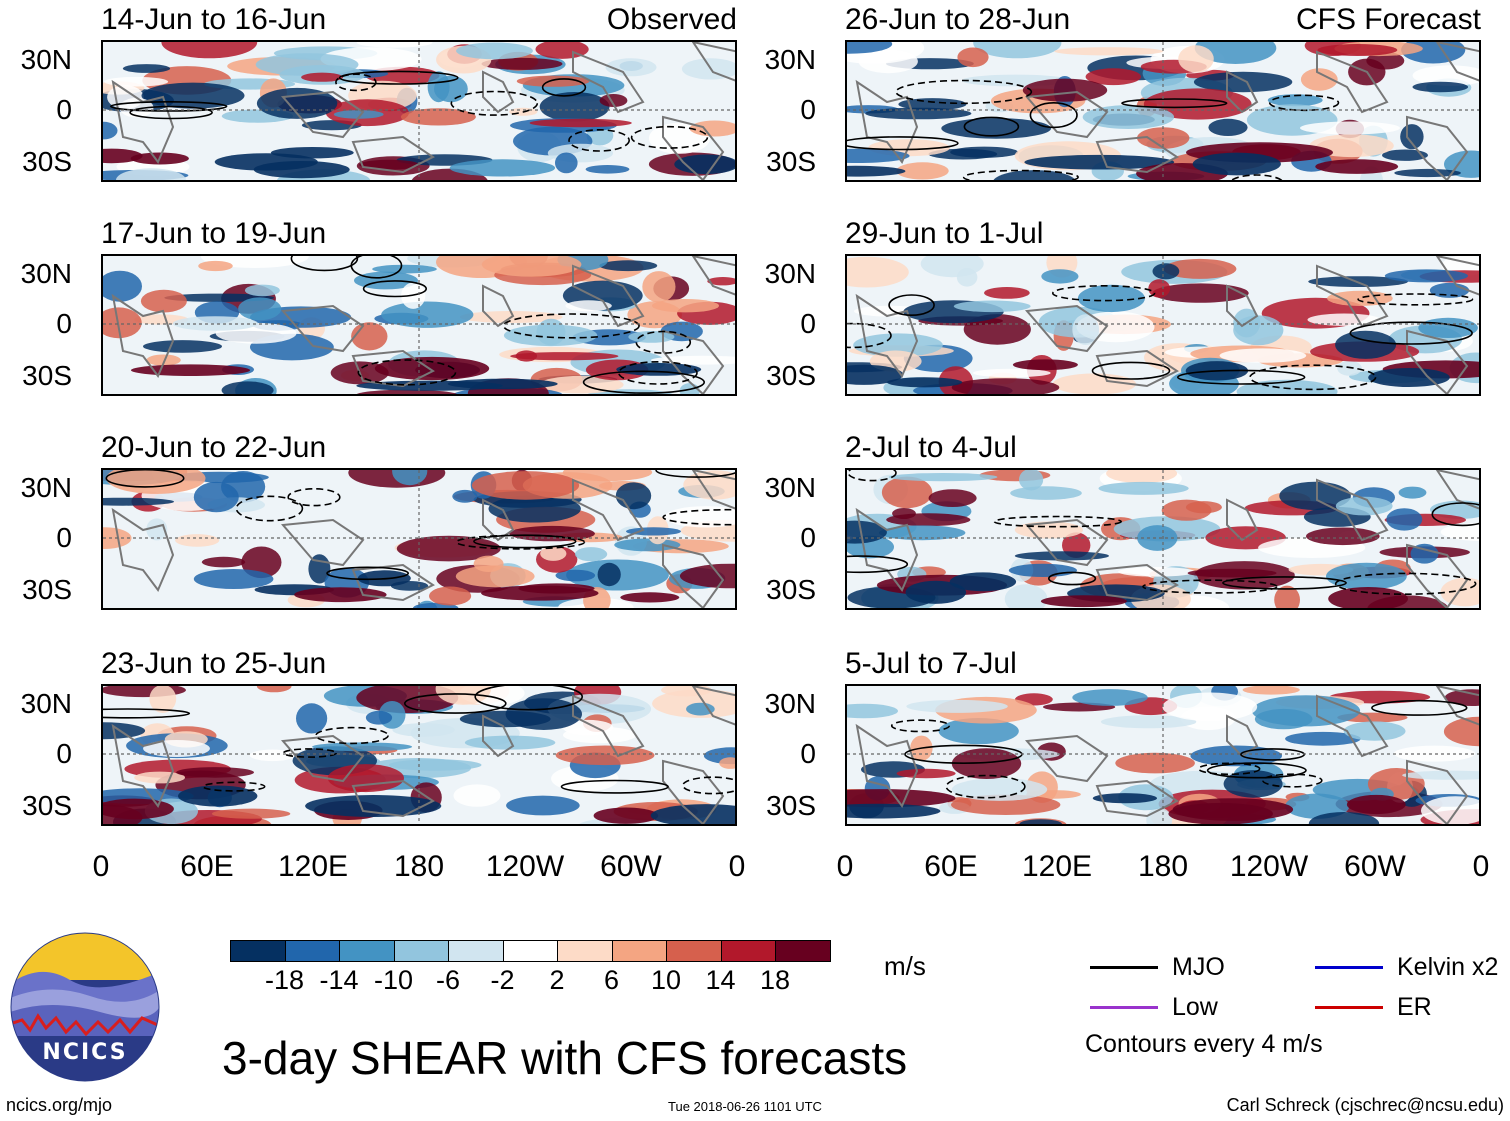 The width and height of the screenshot is (1510, 1121). Describe the element at coordinates (47, 161) in the screenshot. I see `lat-label: 30S` at that location.